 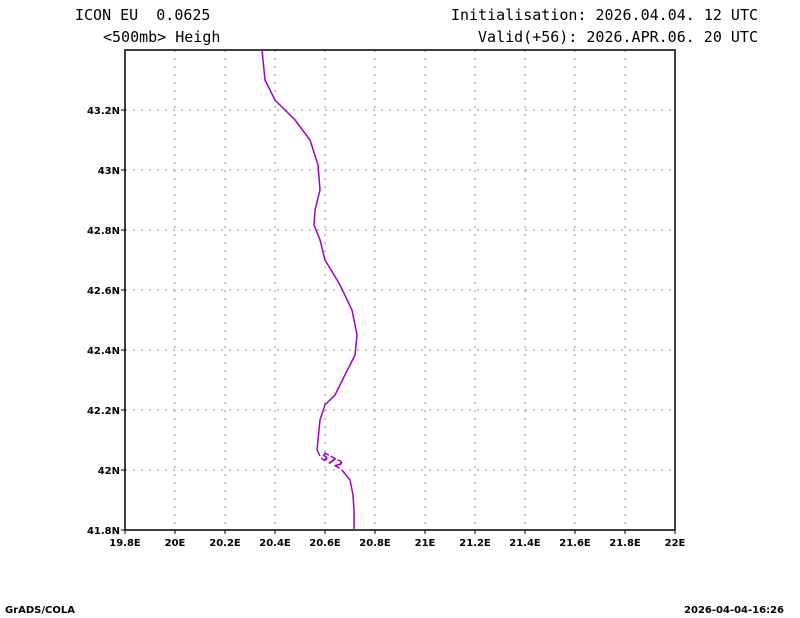 What do you see at coordinates (604, 15) in the screenshot?
I see `init-time: Initialisation: 2026.04.04. 12 UTC` at bounding box center [604, 15].